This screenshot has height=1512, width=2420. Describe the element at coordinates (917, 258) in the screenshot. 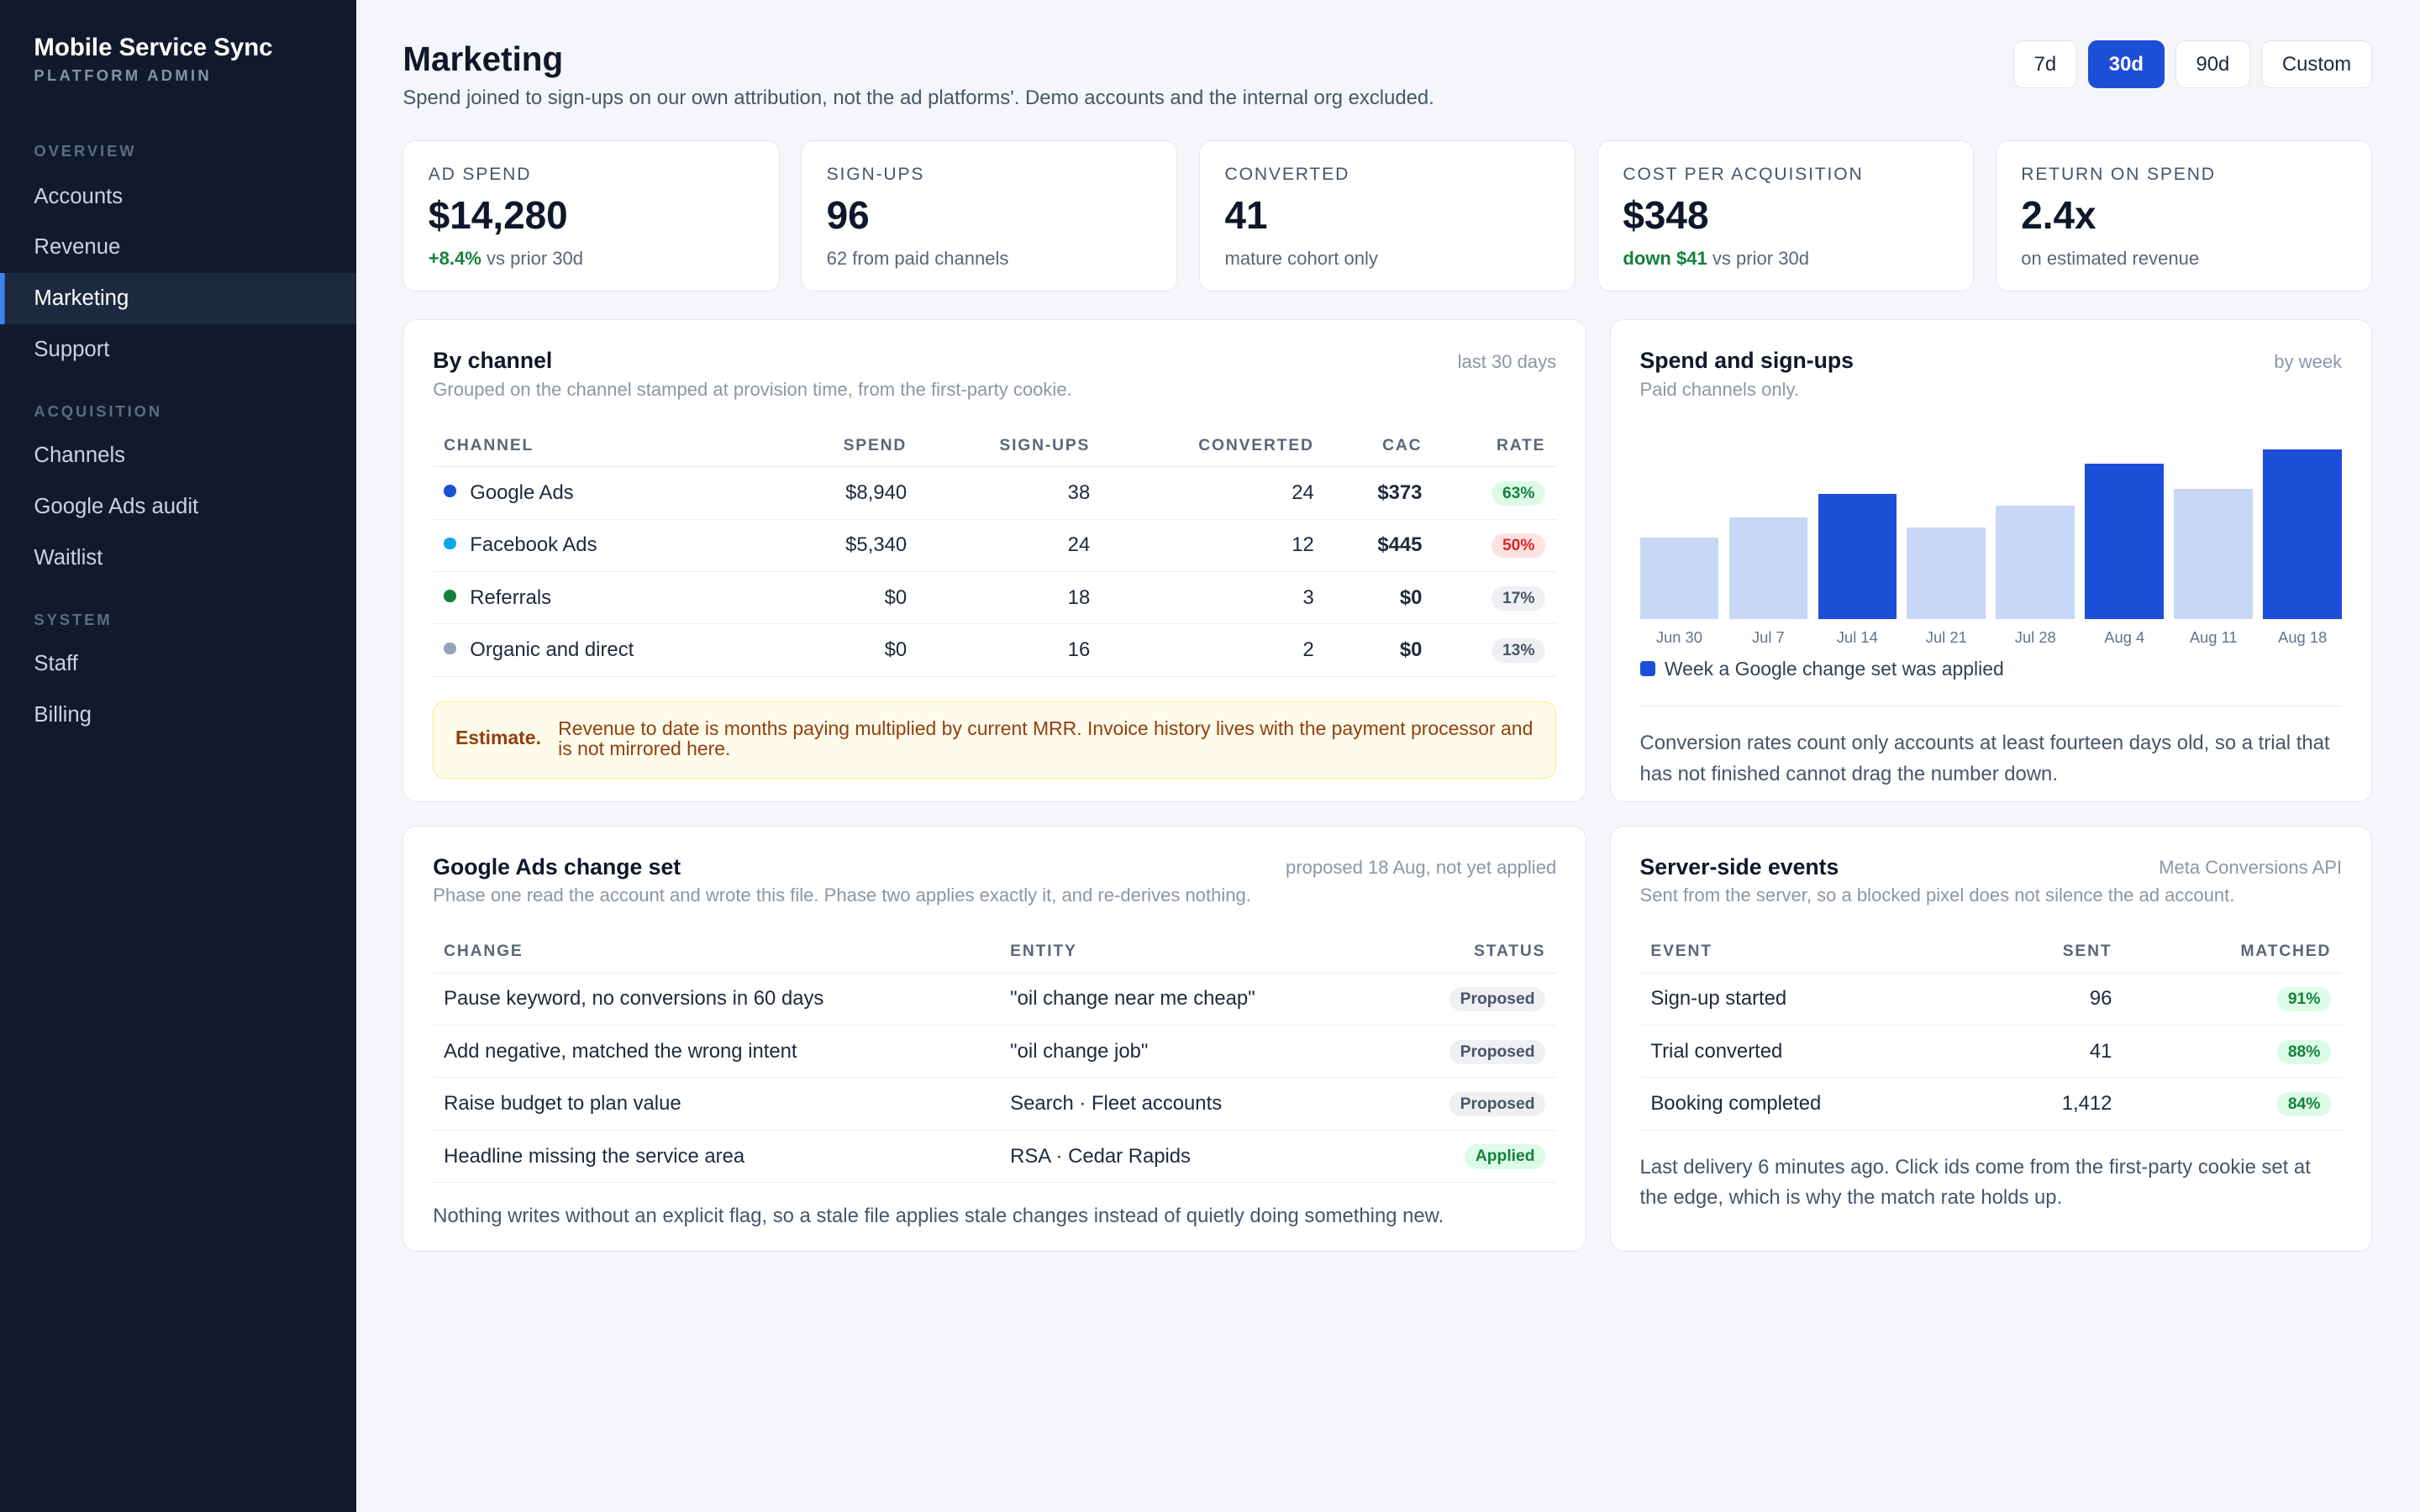

I see `kpi-note: 62 from paid channels` at that location.